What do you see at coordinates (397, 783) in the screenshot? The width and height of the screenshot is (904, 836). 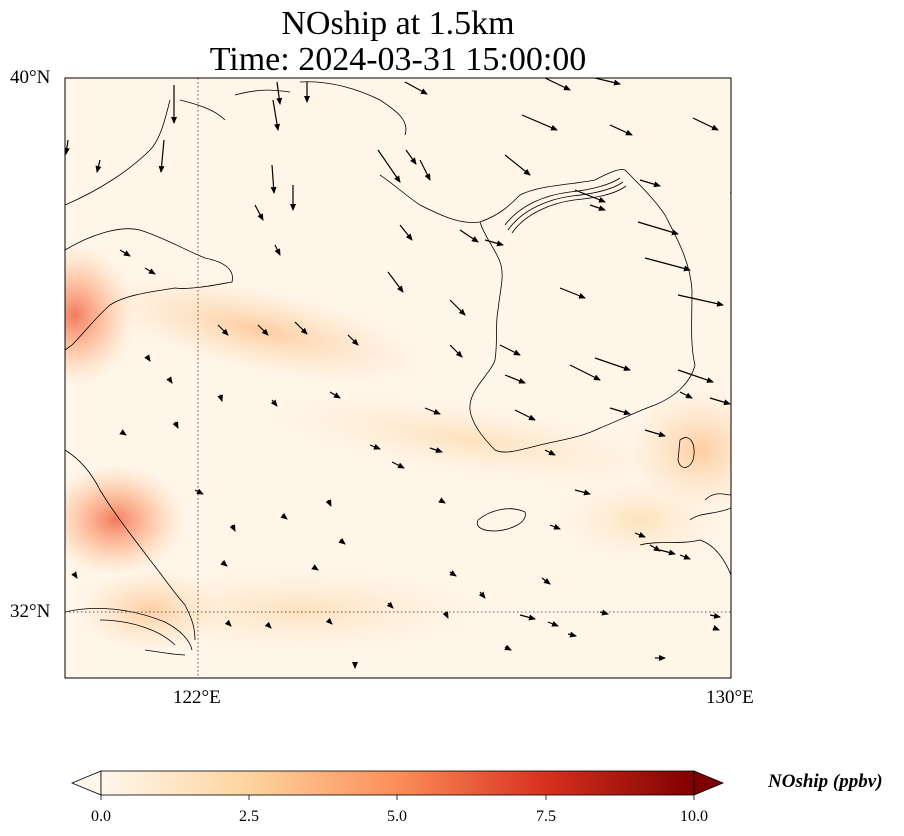 I see `colorbar-body` at bounding box center [397, 783].